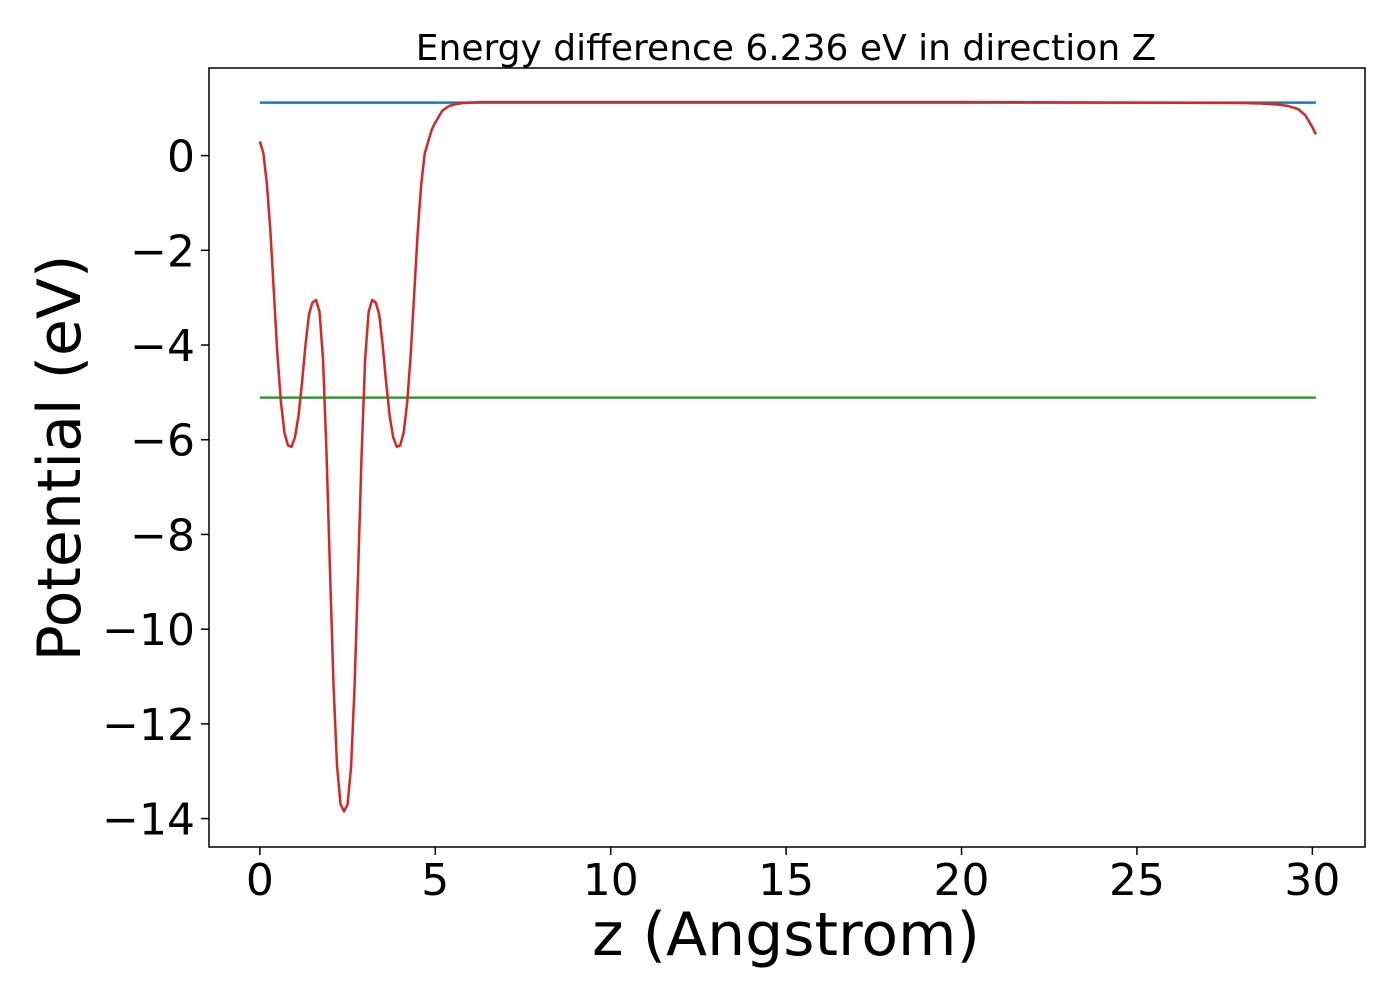 This screenshot has height=1000, width=1400. What do you see at coordinates (1137, 880) in the screenshot?
I see `x-tick-label: 25` at bounding box center [1137, 880].